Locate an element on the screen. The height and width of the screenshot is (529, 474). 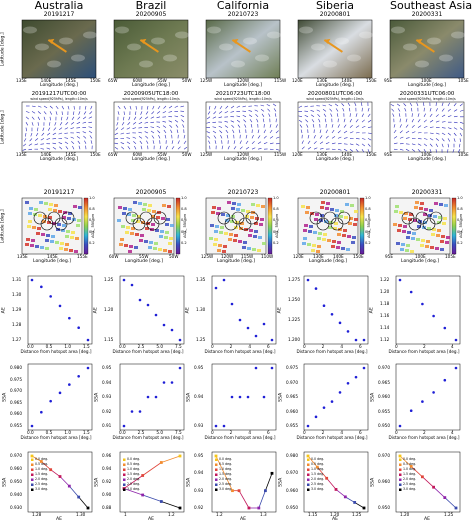
map-lon-tick: 120E is located at coordinates (298, 256).